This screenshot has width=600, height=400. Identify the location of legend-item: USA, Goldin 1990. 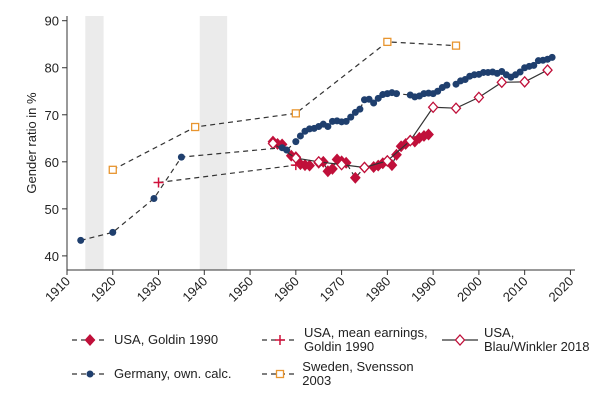
(165, 340).